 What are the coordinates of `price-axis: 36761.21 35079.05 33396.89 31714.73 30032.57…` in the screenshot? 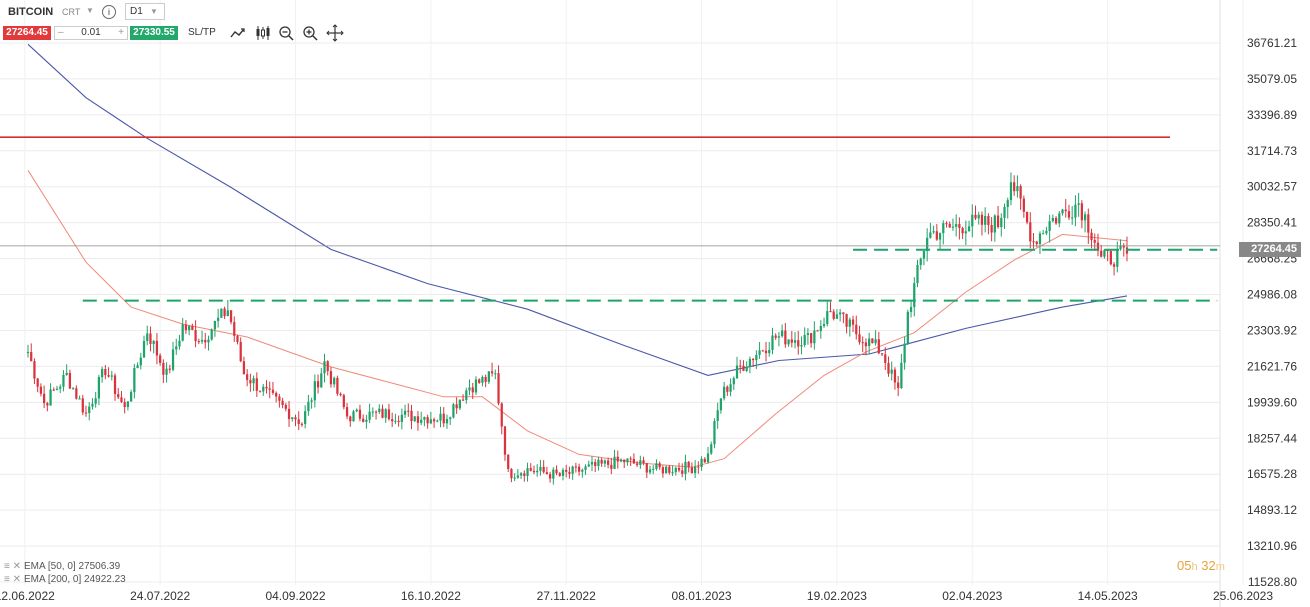 It's located at (1272, 312).